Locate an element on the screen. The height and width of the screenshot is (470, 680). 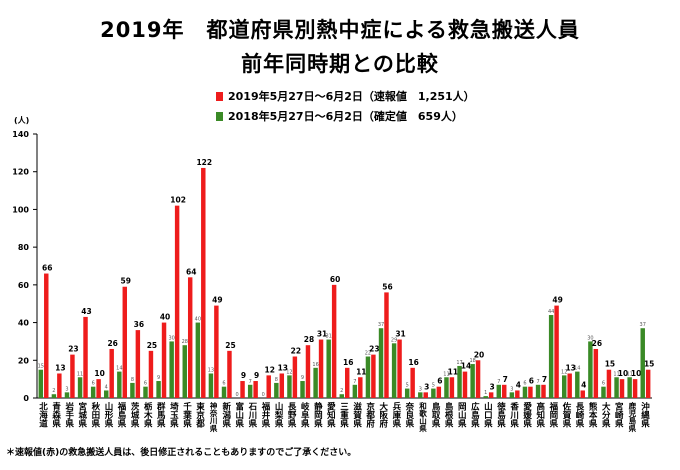
legend-label-2018: 2018年5月27日～6月2日（確定値 659人） is located at coordinates (345, 116).